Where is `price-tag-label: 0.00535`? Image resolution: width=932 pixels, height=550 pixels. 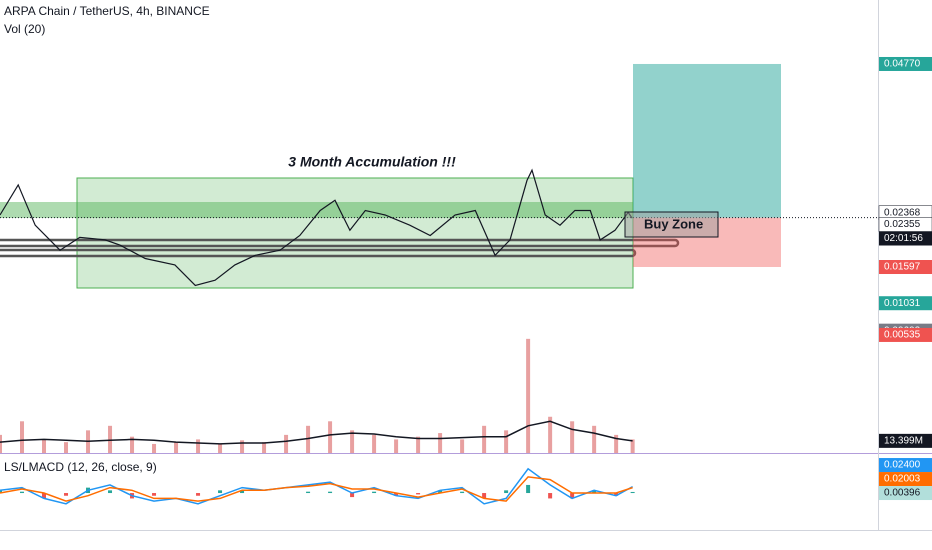
price-tag-label: 0.00535 is located at coordinates (902, 335).